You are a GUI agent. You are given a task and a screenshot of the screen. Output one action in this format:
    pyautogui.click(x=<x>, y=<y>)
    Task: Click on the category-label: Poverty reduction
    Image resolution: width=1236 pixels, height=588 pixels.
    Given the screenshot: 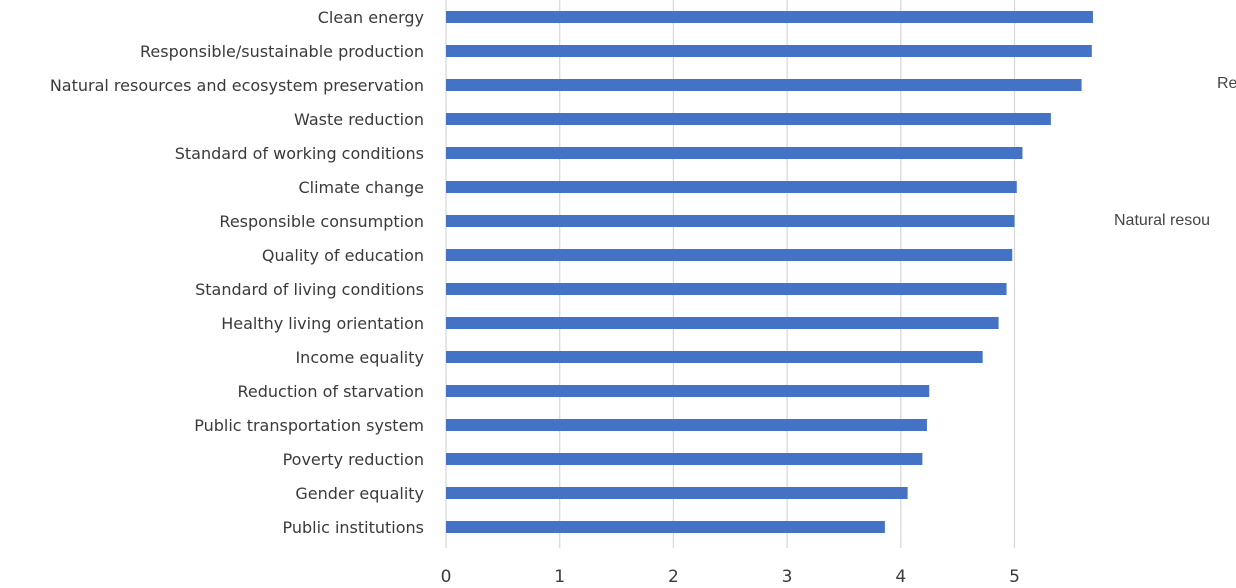 What is the action you would take?
    pyautogui.click(x=353, y=459)
    